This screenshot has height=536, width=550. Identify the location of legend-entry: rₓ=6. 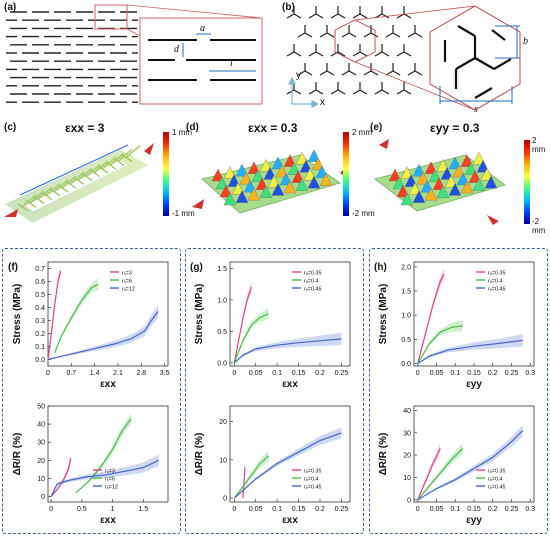
(110, 480).